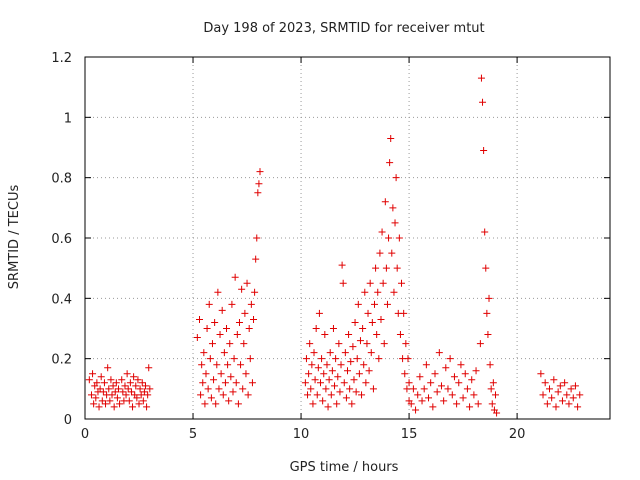 The image size is (640, 480). I want to click on x-axis-label: GPS time / hours, so click(344, 467).